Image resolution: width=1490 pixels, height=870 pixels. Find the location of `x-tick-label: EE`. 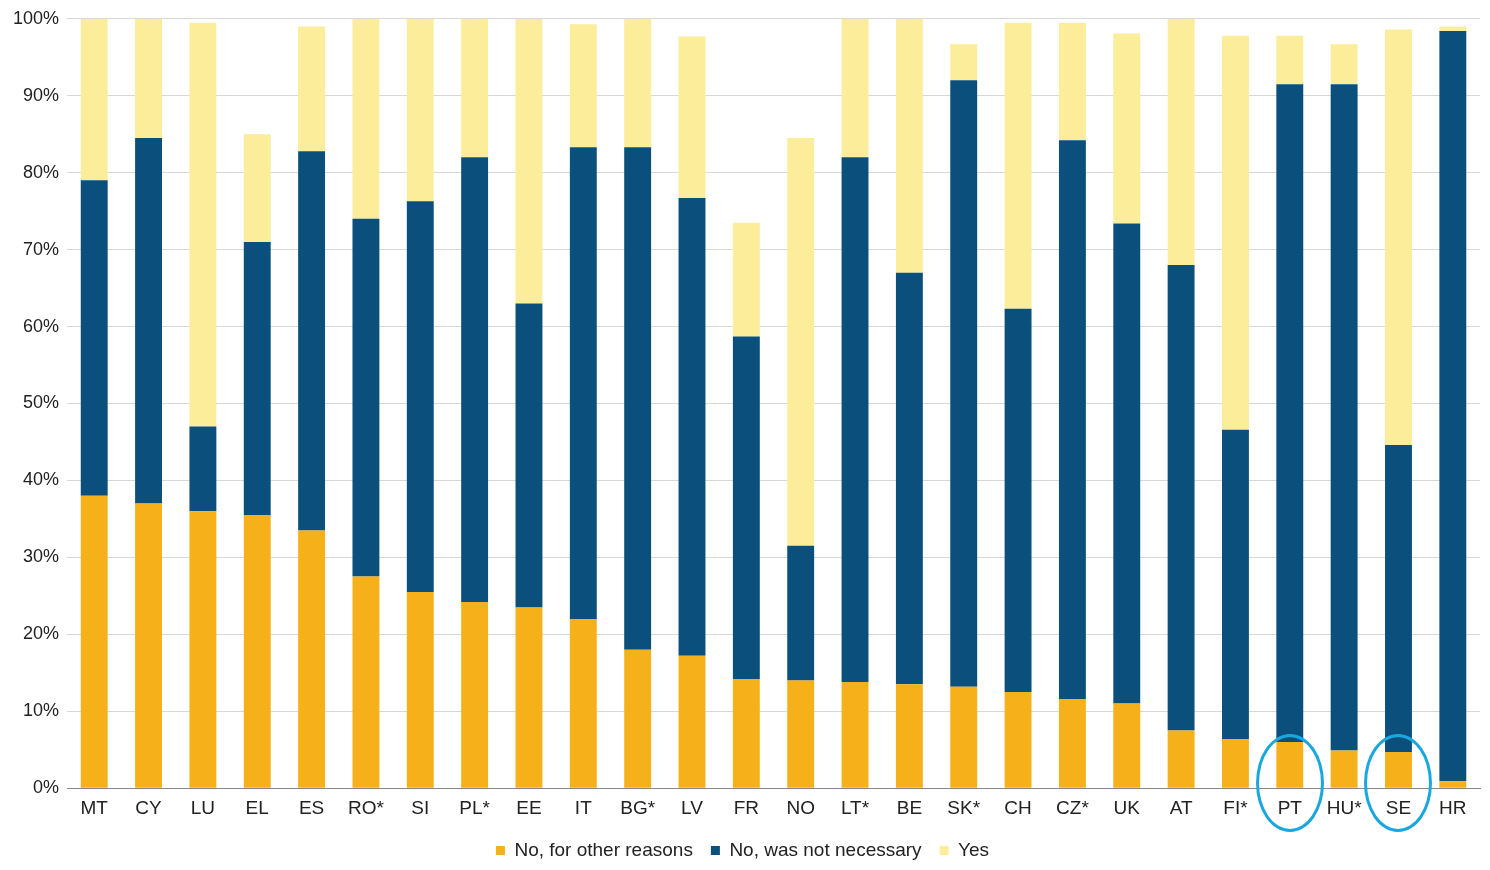

x-tick-label: EE is located at coordinates (529, 807).